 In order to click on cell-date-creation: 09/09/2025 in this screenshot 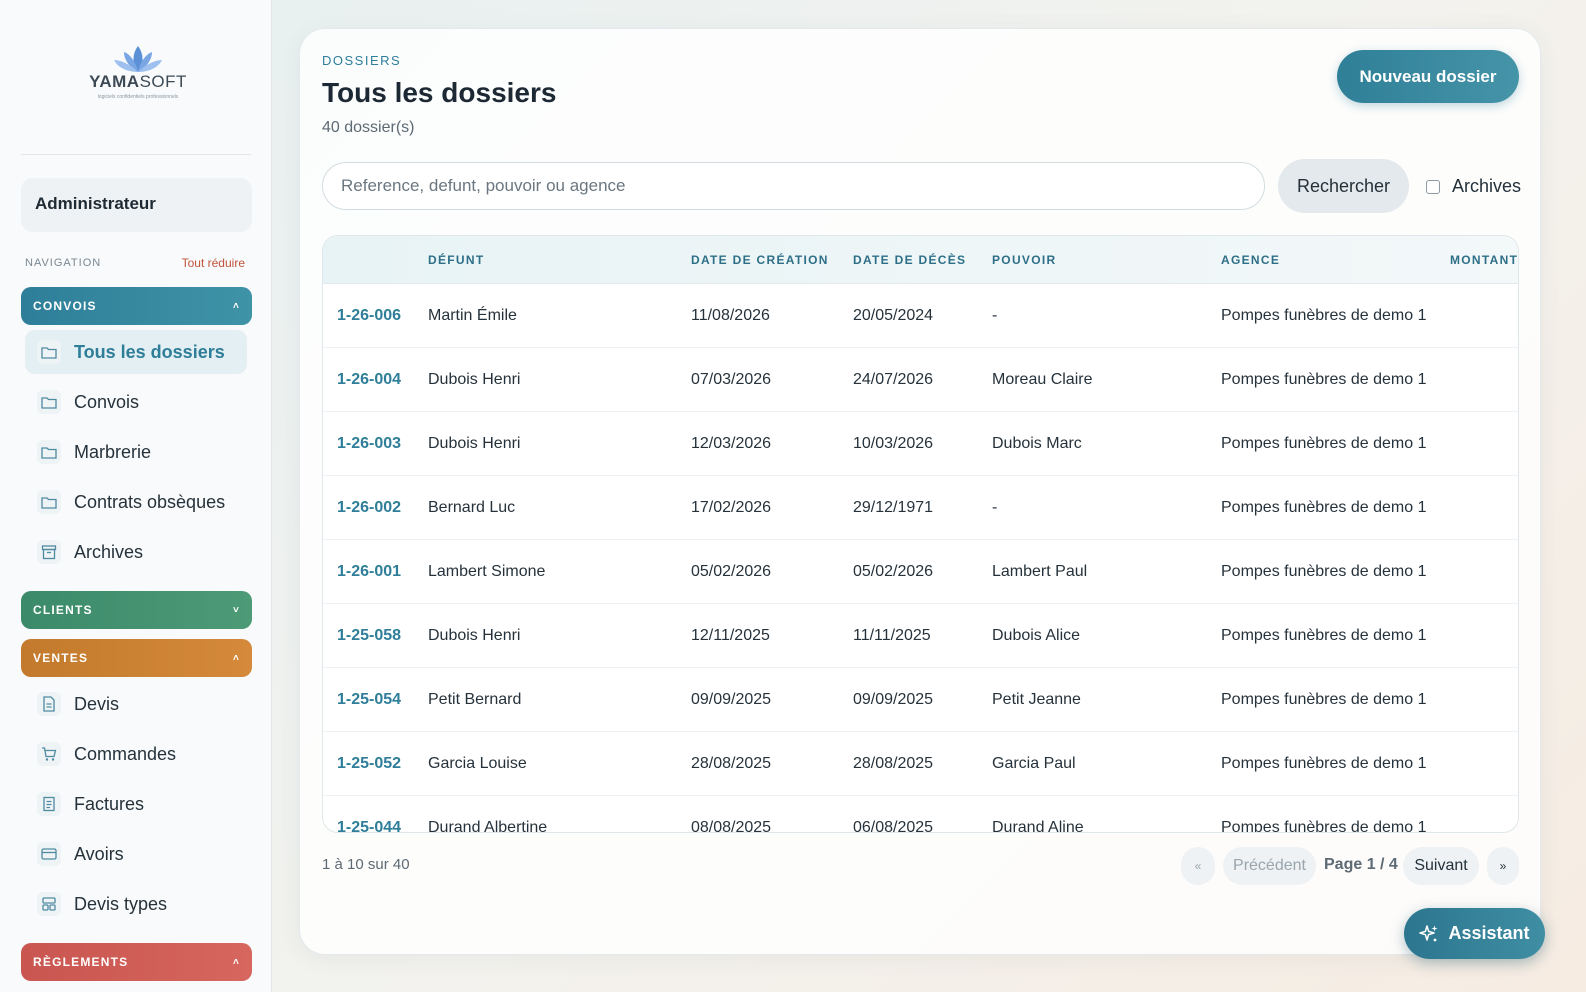, I will do `click(731, 699)`.